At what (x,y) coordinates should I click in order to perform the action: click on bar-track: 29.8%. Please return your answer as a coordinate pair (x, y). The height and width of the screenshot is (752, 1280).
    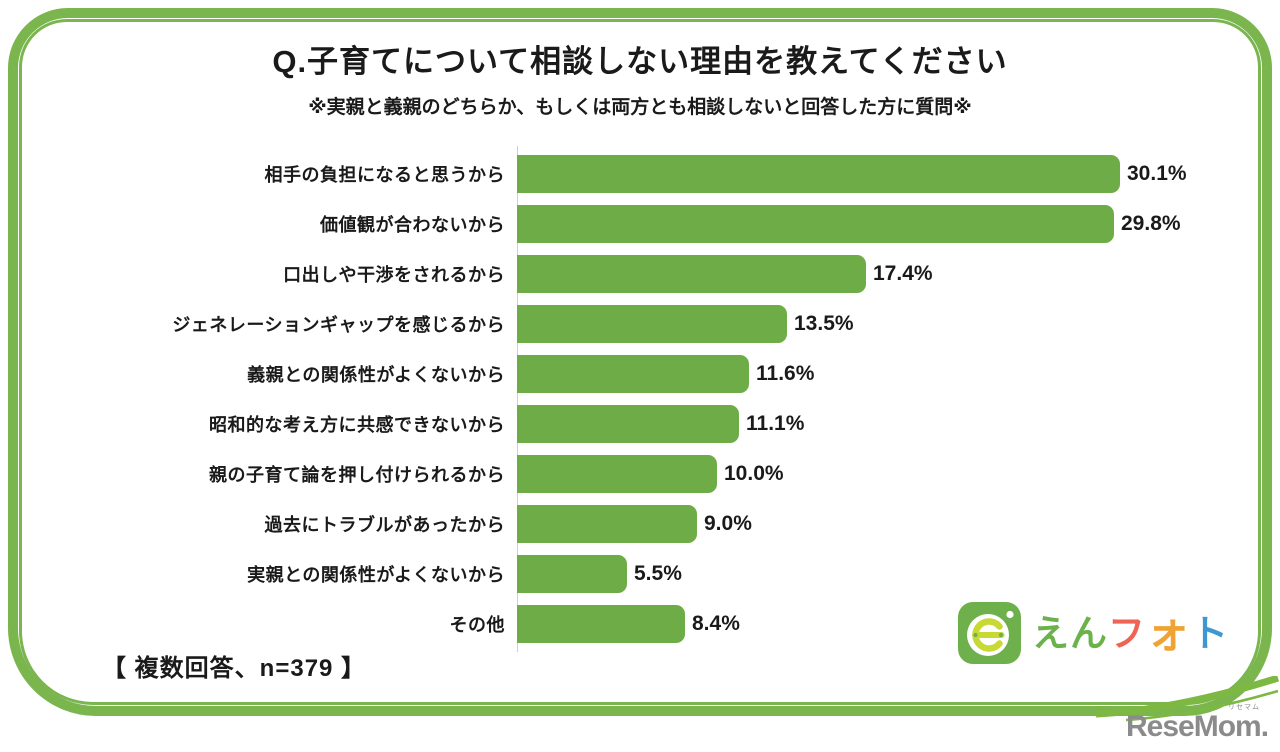
    Looking at the image, I should click on (863, 224).